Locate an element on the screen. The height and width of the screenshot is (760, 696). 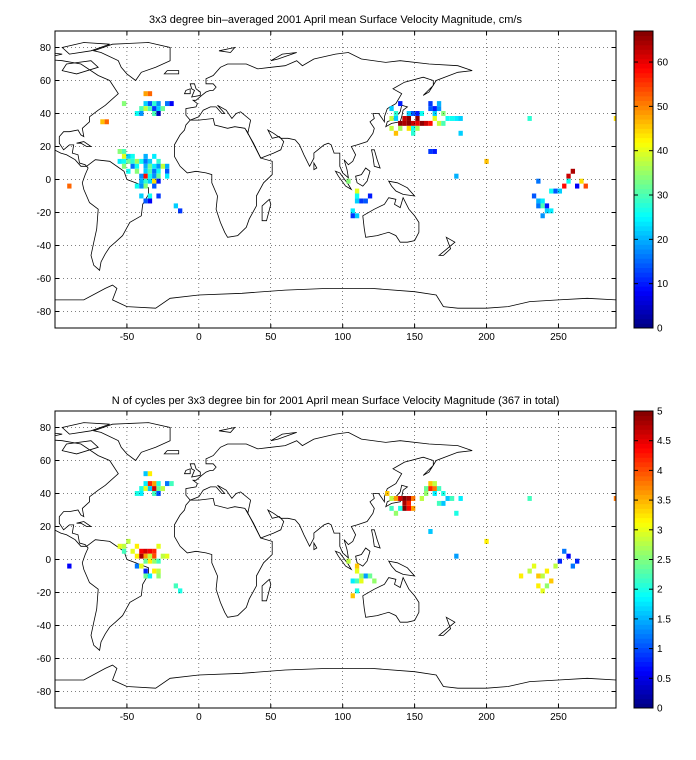
y-tick-label: -80 is located at coordinates (44, 692).